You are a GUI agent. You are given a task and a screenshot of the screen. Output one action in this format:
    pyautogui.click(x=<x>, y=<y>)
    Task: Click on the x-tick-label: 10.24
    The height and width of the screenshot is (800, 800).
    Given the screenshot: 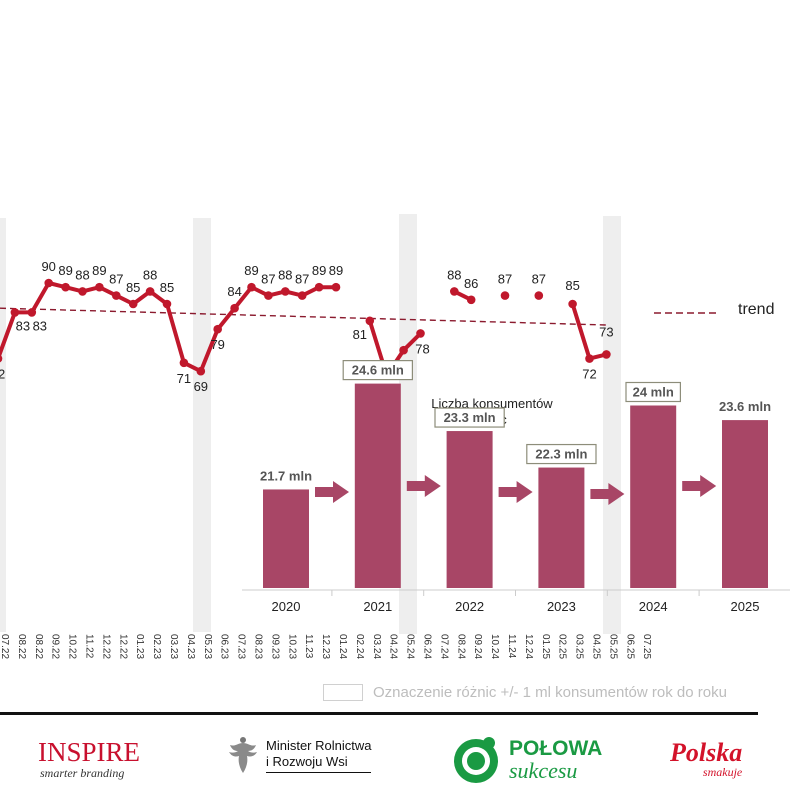 What is the action you would take?
    pyautogui.click(x=494, y=646)
    